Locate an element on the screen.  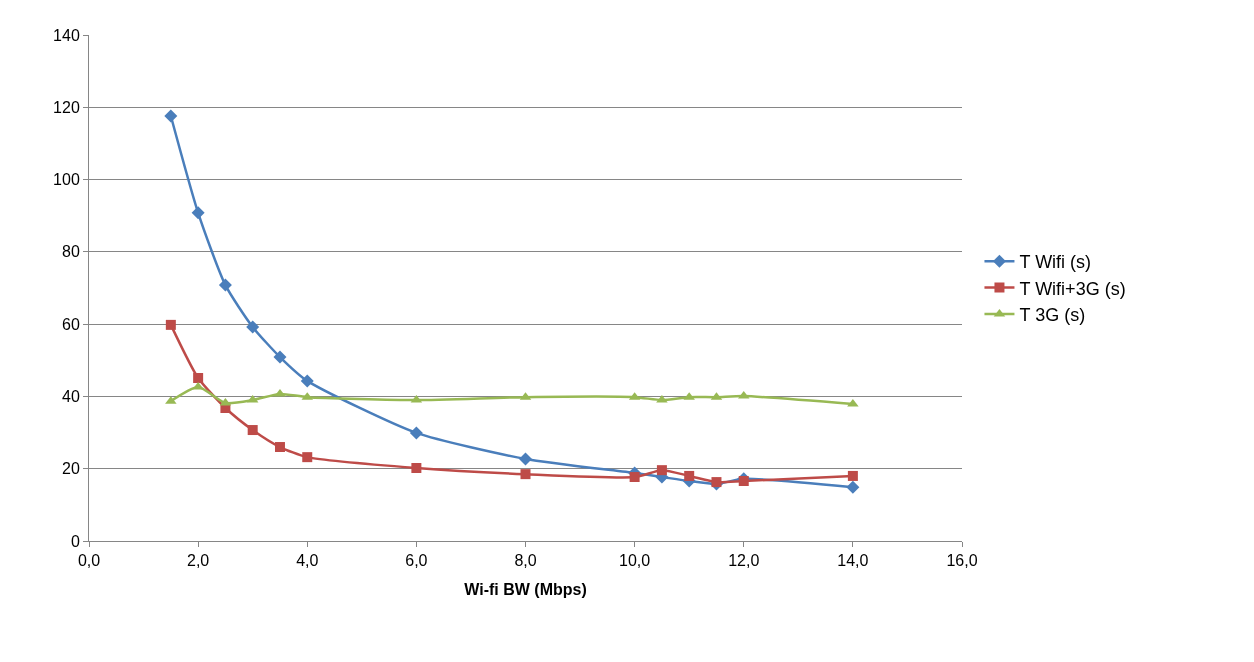
x-tick-label: 16,0 is located at coordinates (962, 561).